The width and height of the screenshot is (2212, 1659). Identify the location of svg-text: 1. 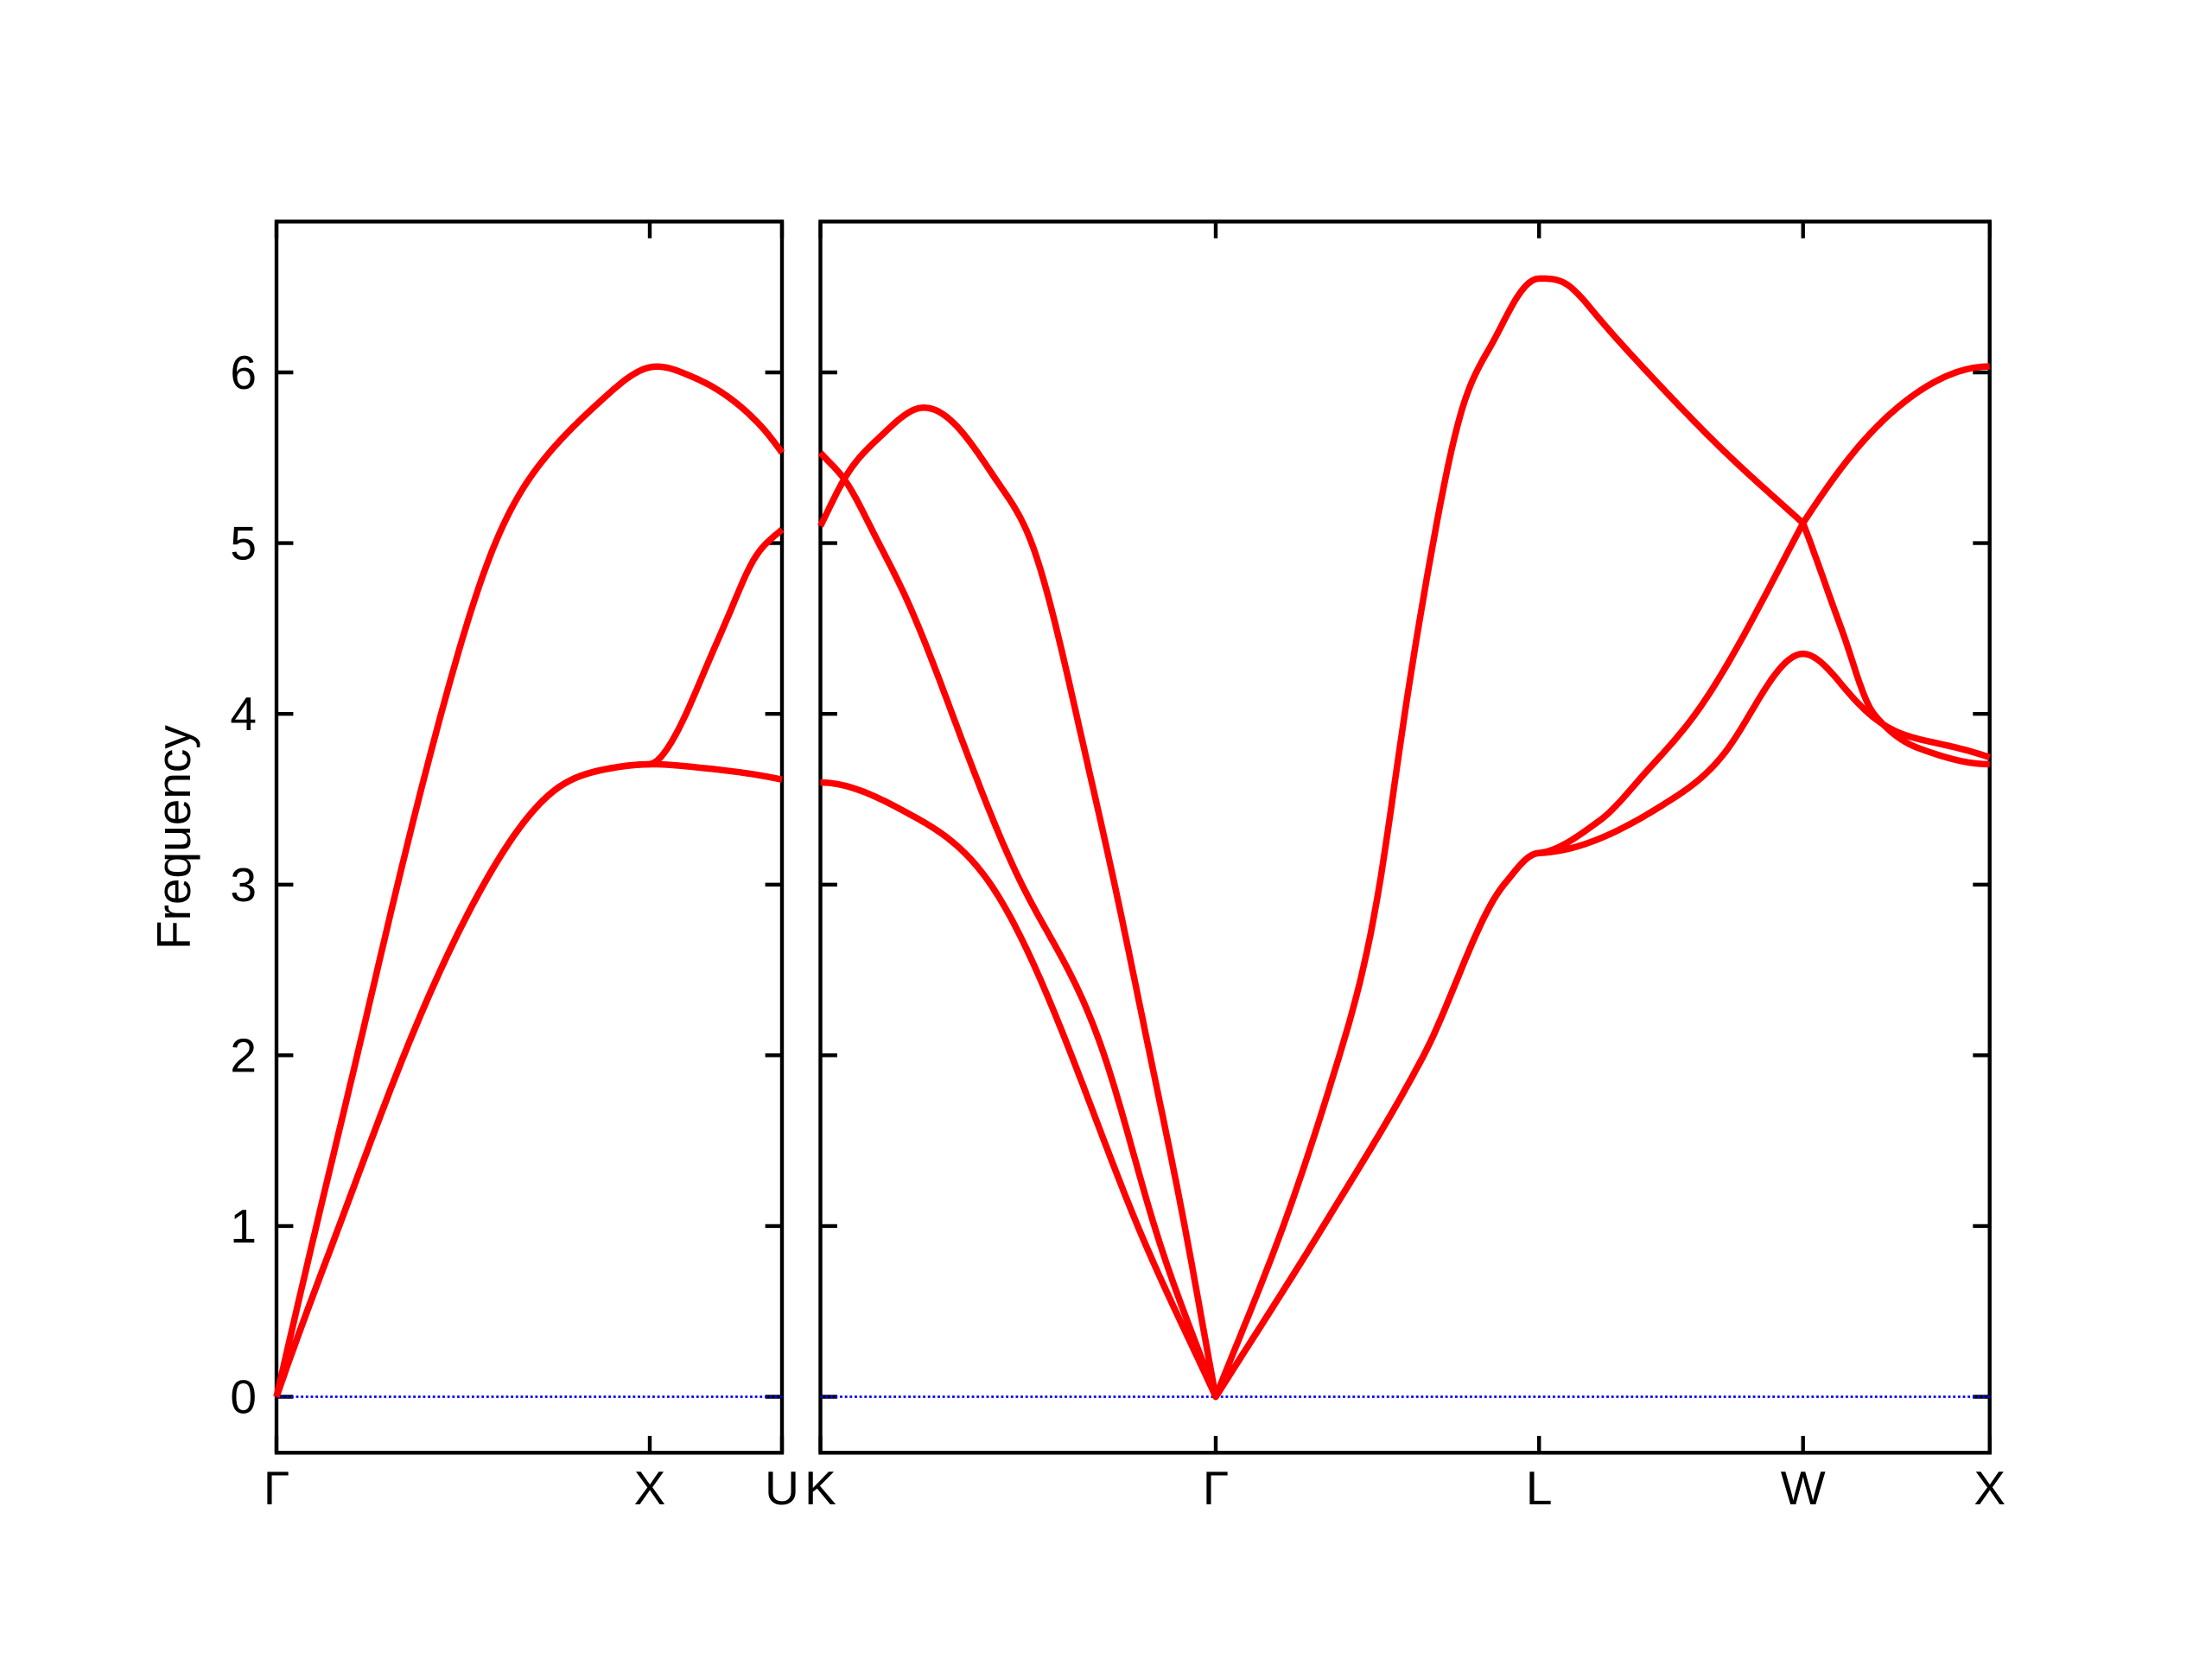
(243, 1226).